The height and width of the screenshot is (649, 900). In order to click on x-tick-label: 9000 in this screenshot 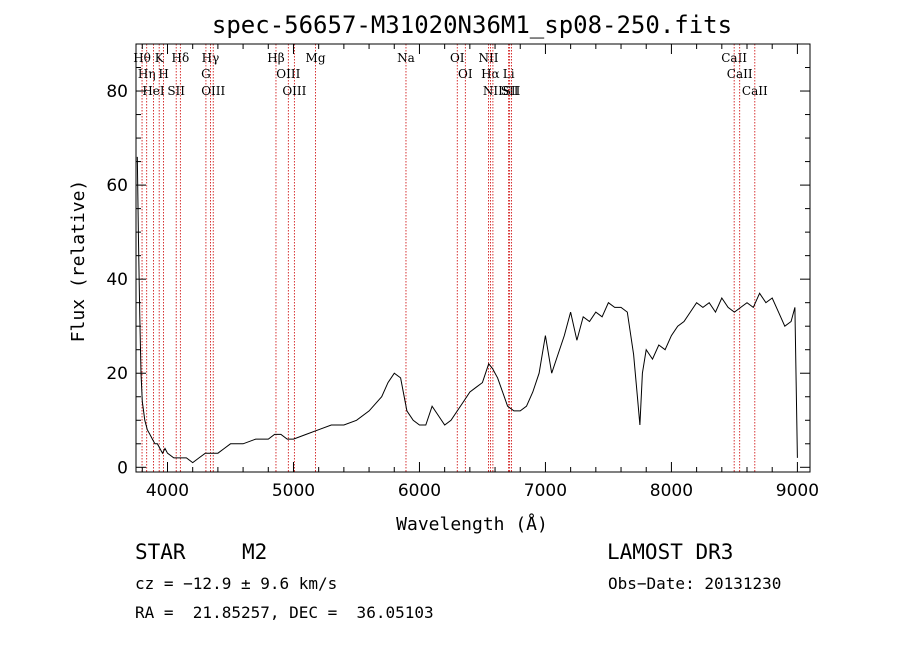, I will do `click(797, 491)`.